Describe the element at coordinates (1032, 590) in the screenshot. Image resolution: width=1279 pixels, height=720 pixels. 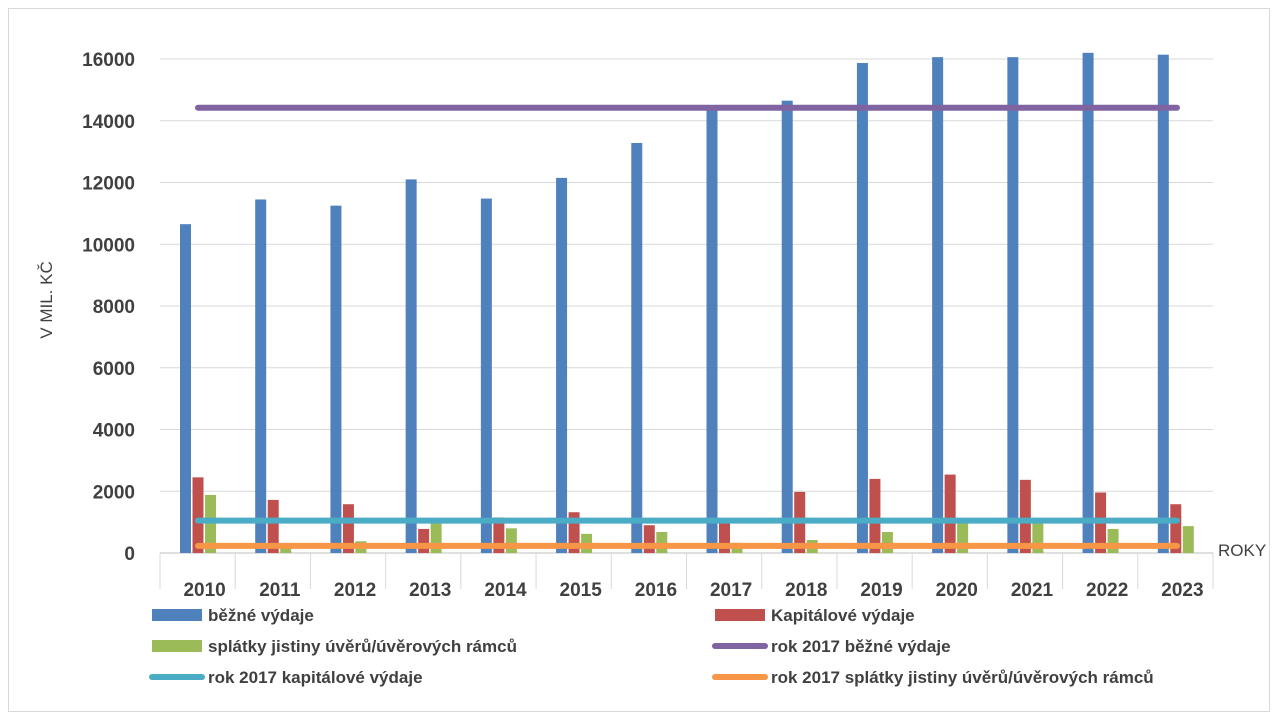
I see `x-tick-label: 2021` at that location.